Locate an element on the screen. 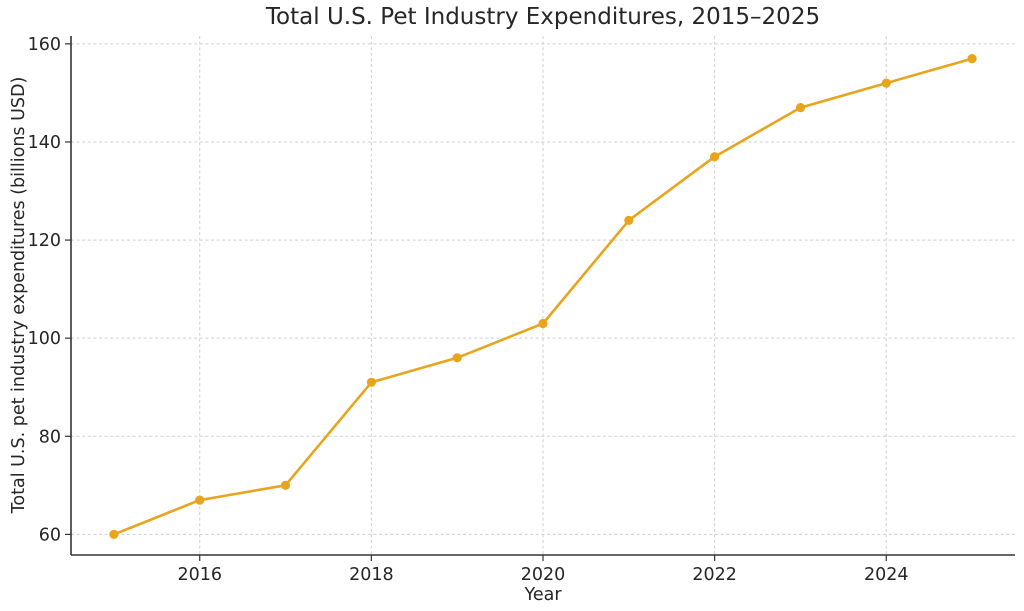 The image size is (1024, 611). y-tick-label: 60 is located at coordinates (50, 535).